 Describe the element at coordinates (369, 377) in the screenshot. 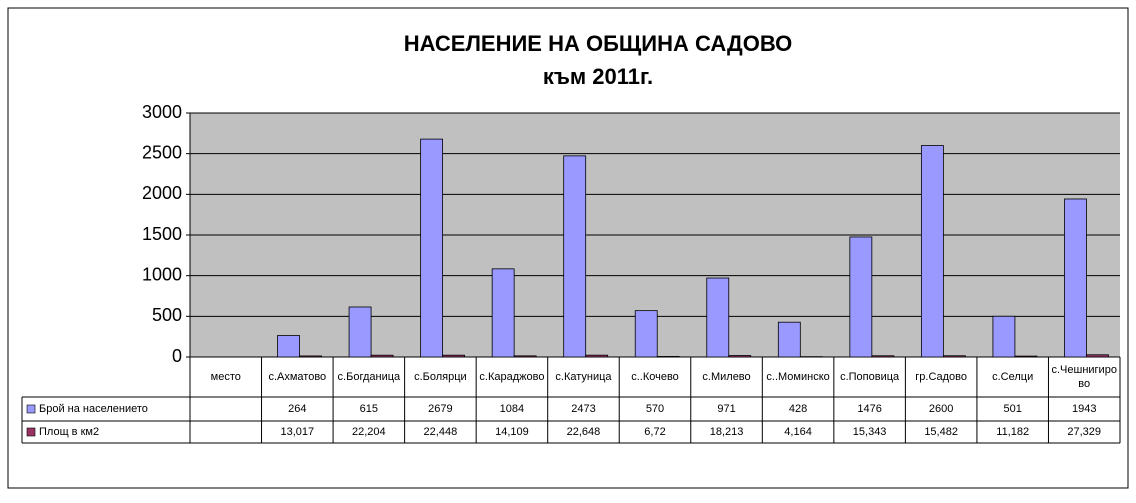

I see `x-tick-label: с.Богданица` at that location.